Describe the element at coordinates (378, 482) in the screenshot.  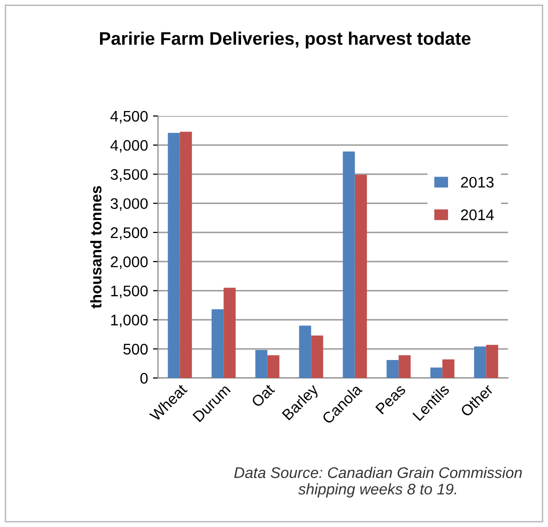
I see `source-note: Data Source: Canadian Grain Commission shipping weeks 8 to 19.` at that location.